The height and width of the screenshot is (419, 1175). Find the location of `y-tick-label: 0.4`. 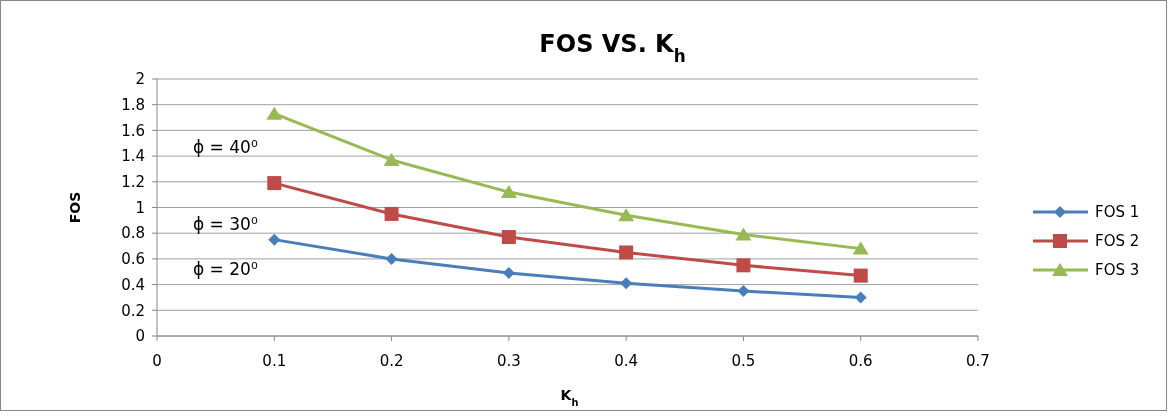

y-tick-label: 0.4 is located at coordinates (133, 284).